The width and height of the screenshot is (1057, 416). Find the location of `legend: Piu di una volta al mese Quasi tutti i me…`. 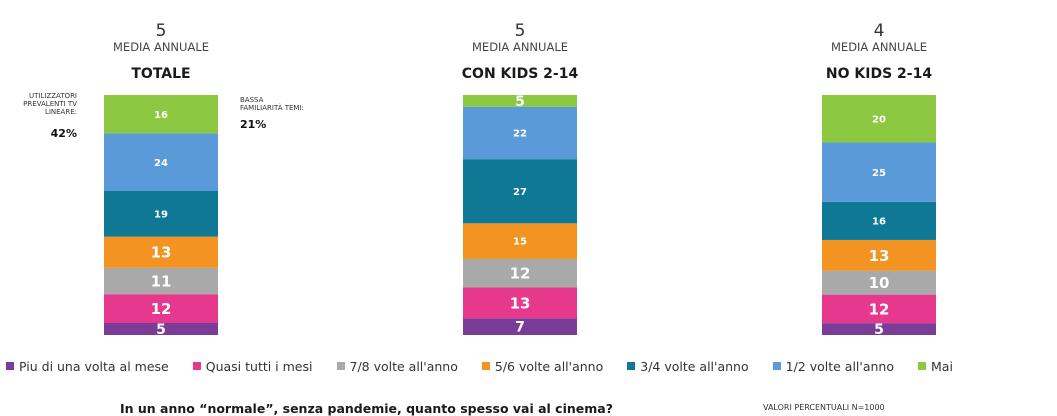

legend: Piu di una volta al mese Quasi tutti i me… is located at coordinates (531, 366).